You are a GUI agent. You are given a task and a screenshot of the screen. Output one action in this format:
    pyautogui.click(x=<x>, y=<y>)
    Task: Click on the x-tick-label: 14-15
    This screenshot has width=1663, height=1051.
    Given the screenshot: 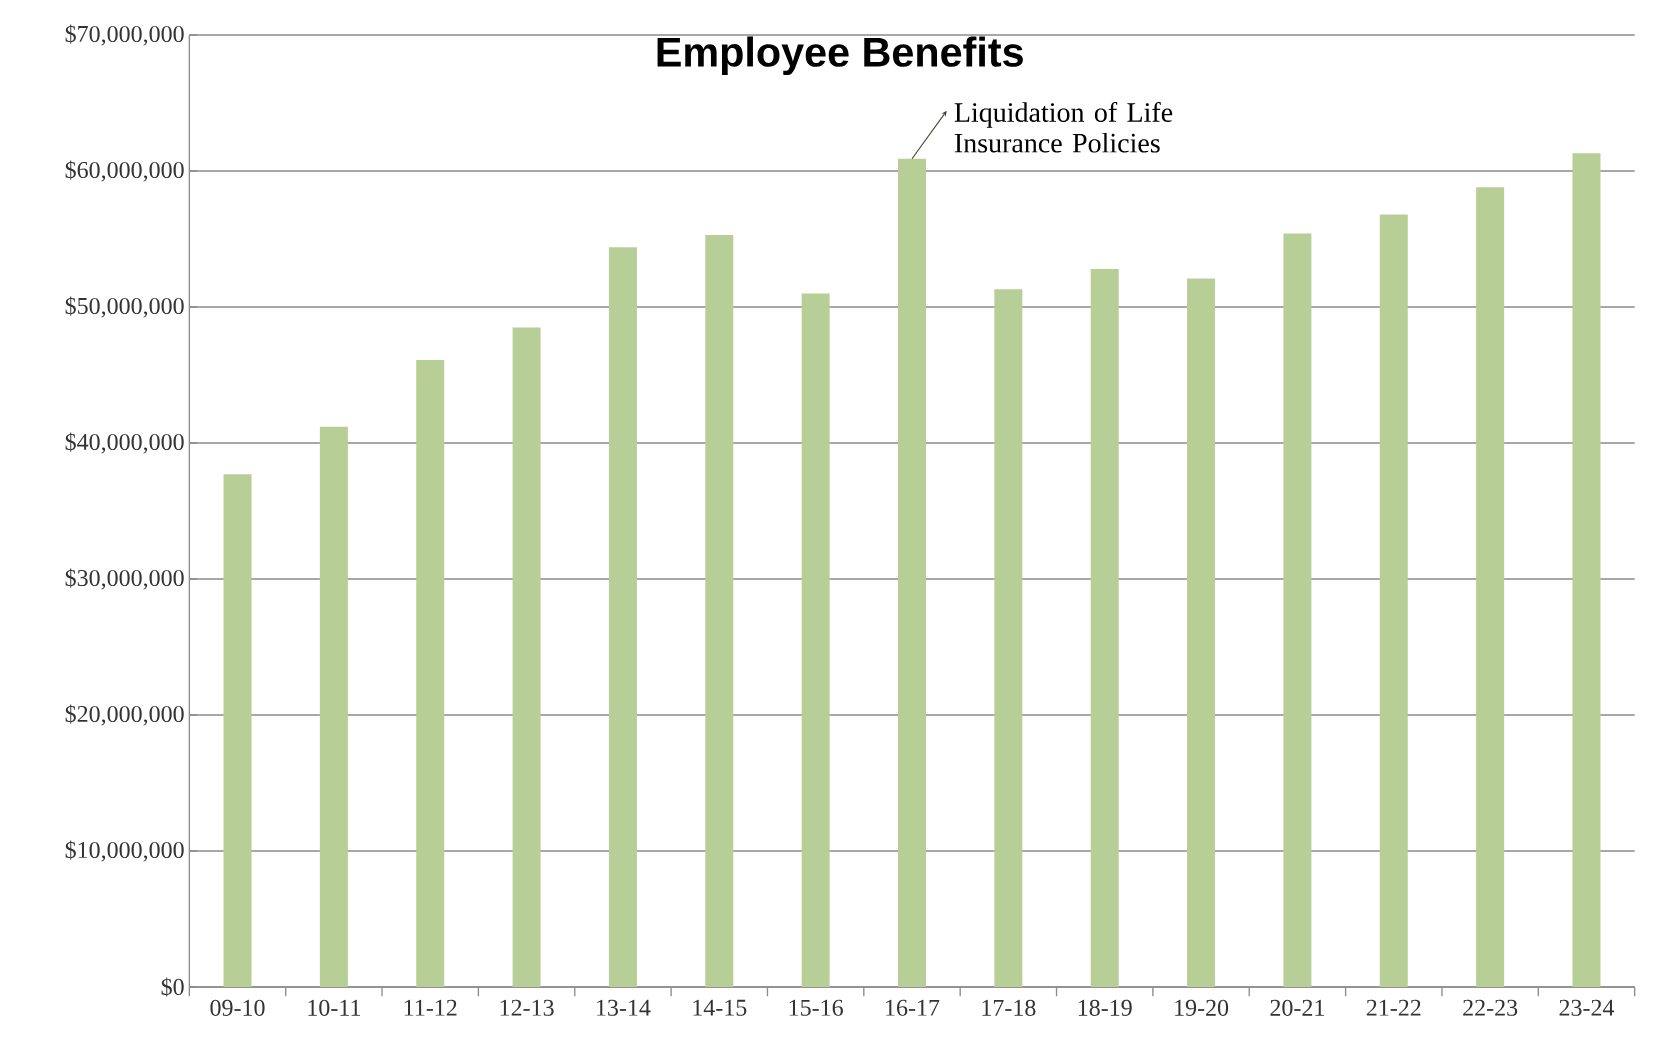 What is the action you would take?
    pyautogui.click(x=720, y=1007)
    